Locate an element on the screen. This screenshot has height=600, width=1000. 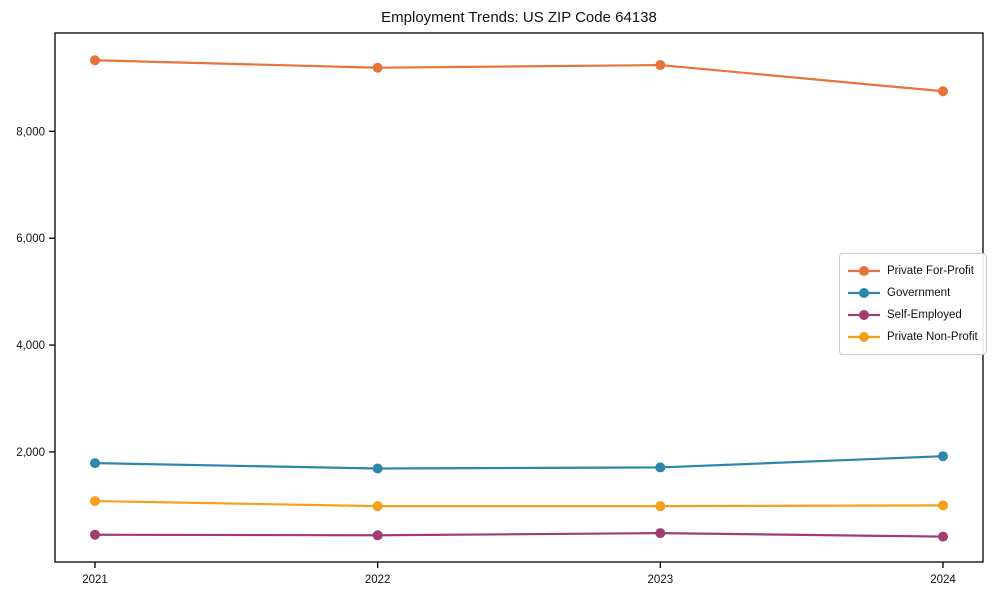
legend-item: Private Non-Profit is located at coordinates (913, 337).